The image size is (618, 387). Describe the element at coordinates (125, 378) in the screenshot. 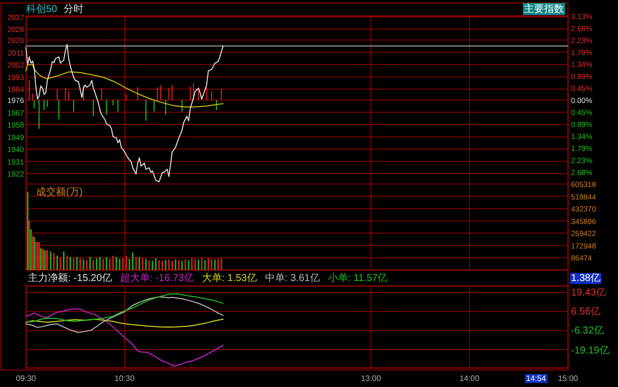

I see `x-tick-label: 10:30` at that location.